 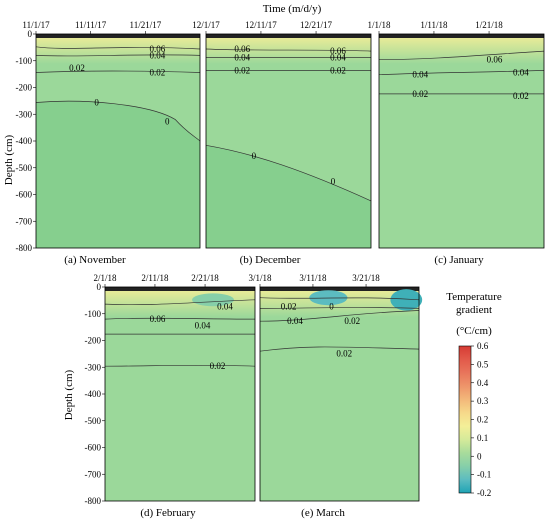 I want to click on panel-march-surface-layer, so click(x=339, y=289).